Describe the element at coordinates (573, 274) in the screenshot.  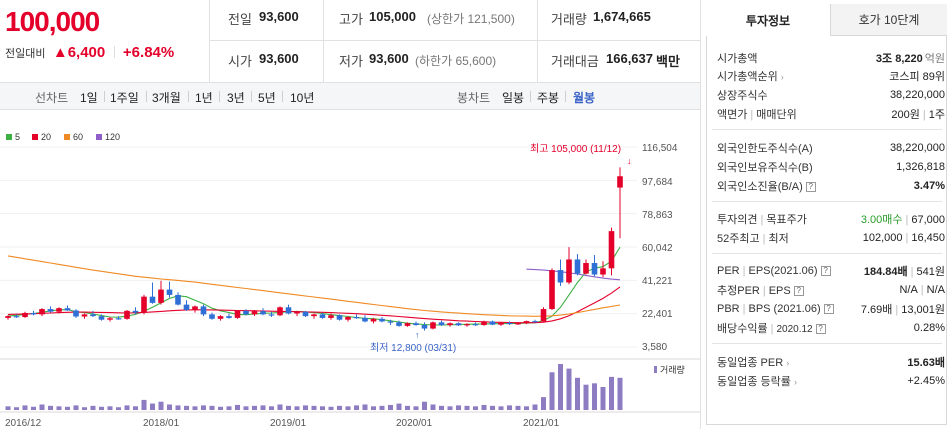
I see `ma120-line` at that location.